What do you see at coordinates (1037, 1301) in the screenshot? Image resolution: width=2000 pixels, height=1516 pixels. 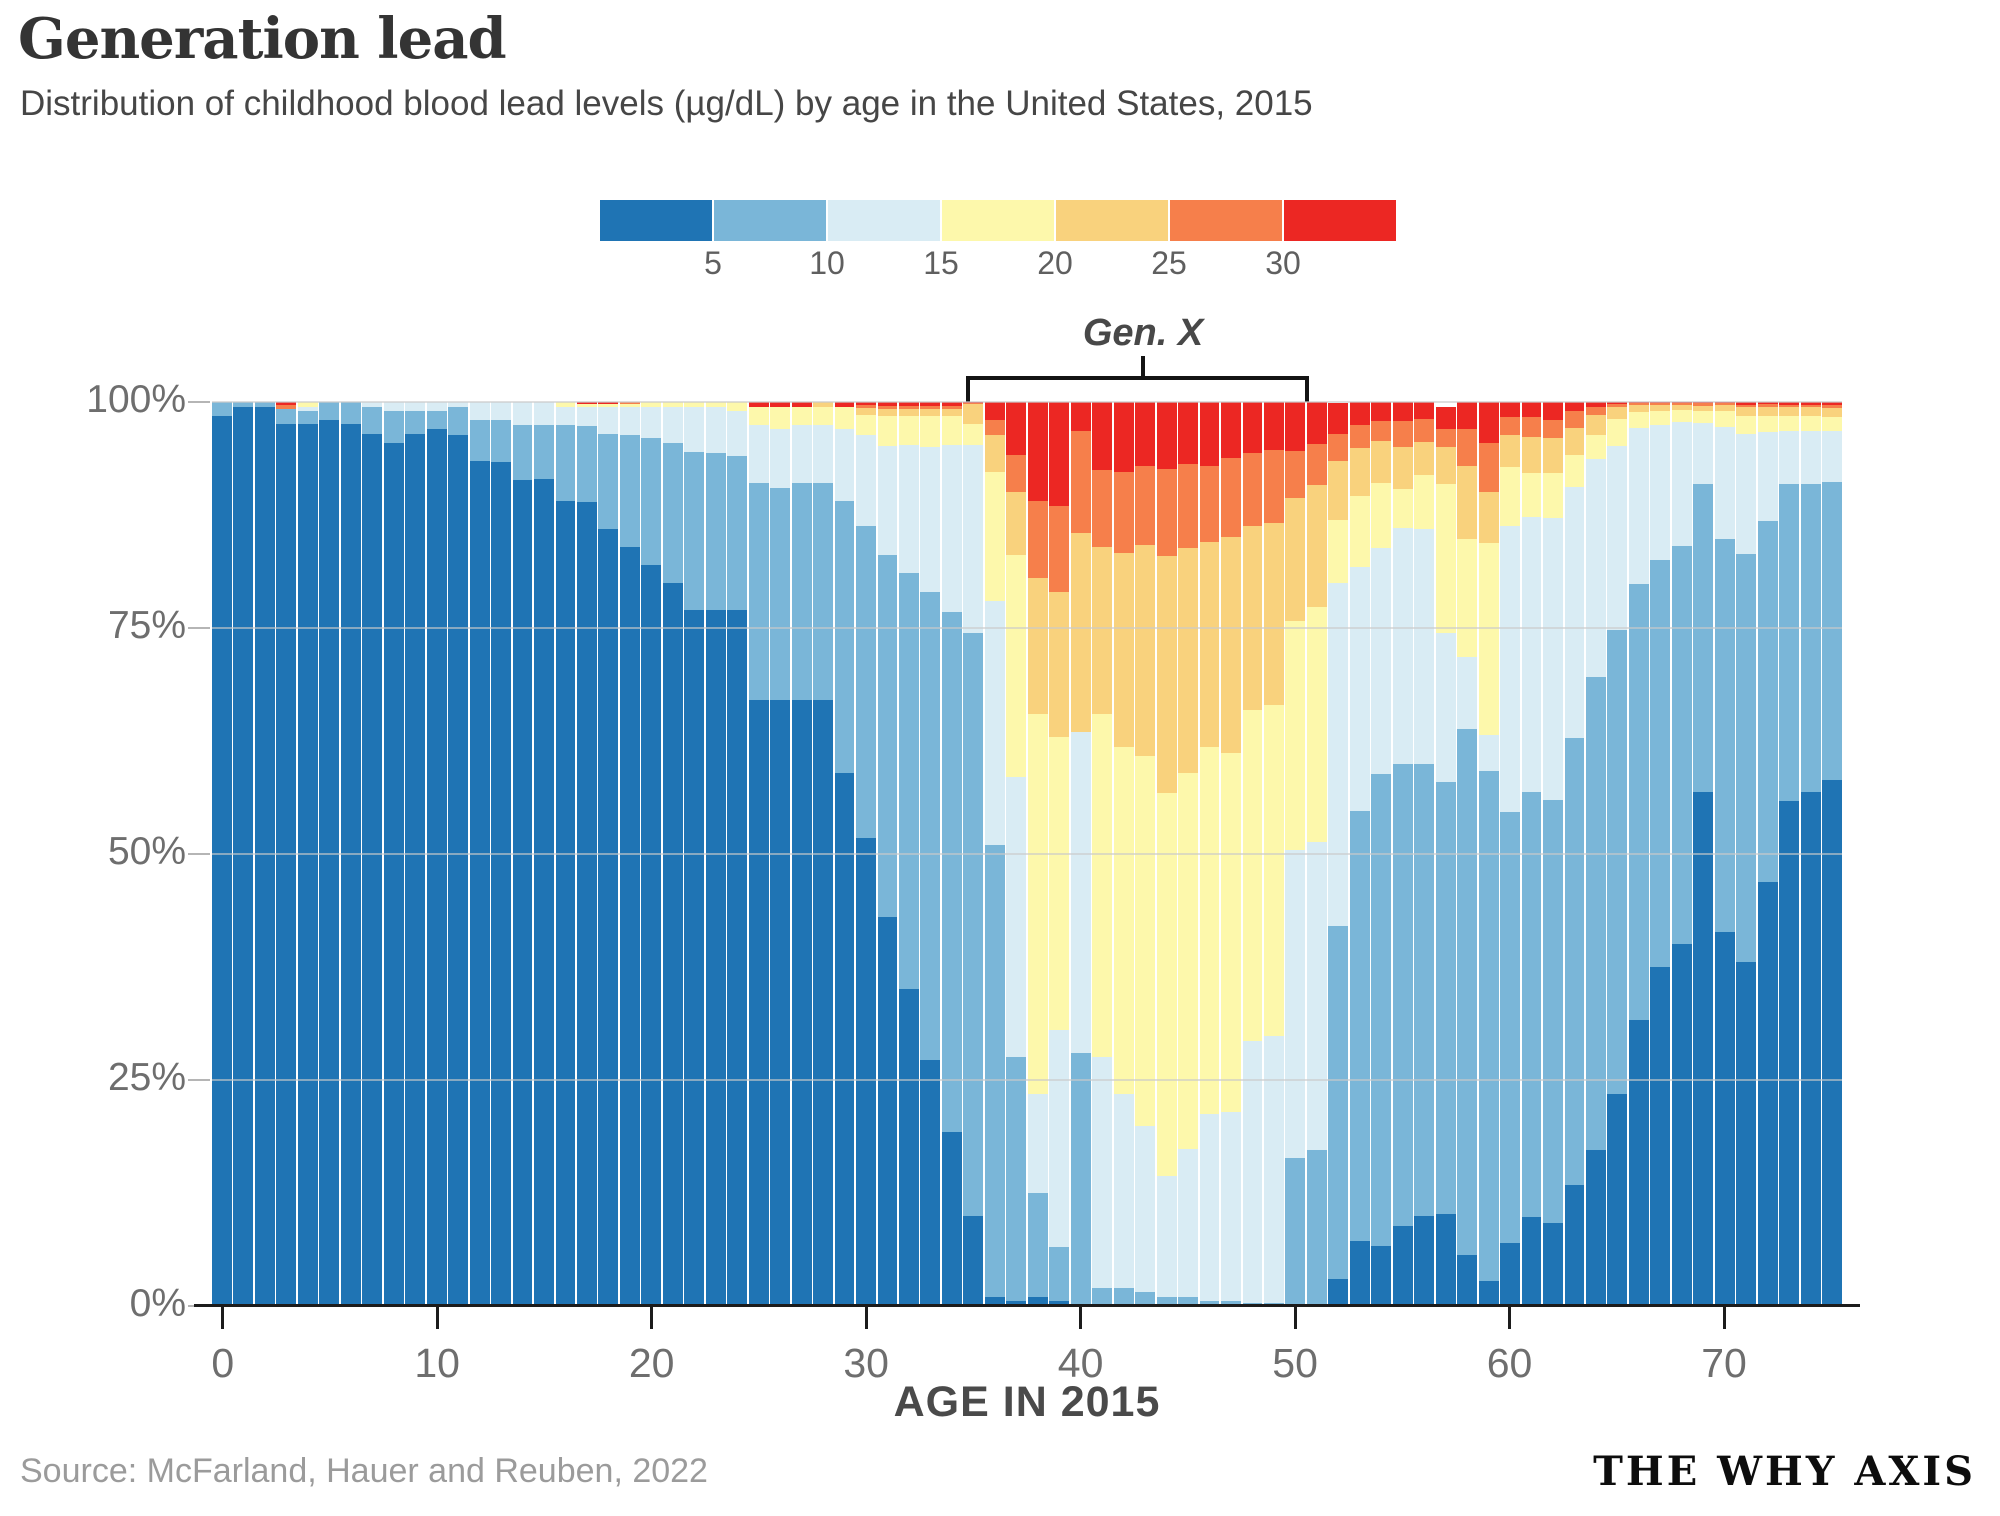 I see `segment-<5-age-38` at bounding box center [1037, 1301].